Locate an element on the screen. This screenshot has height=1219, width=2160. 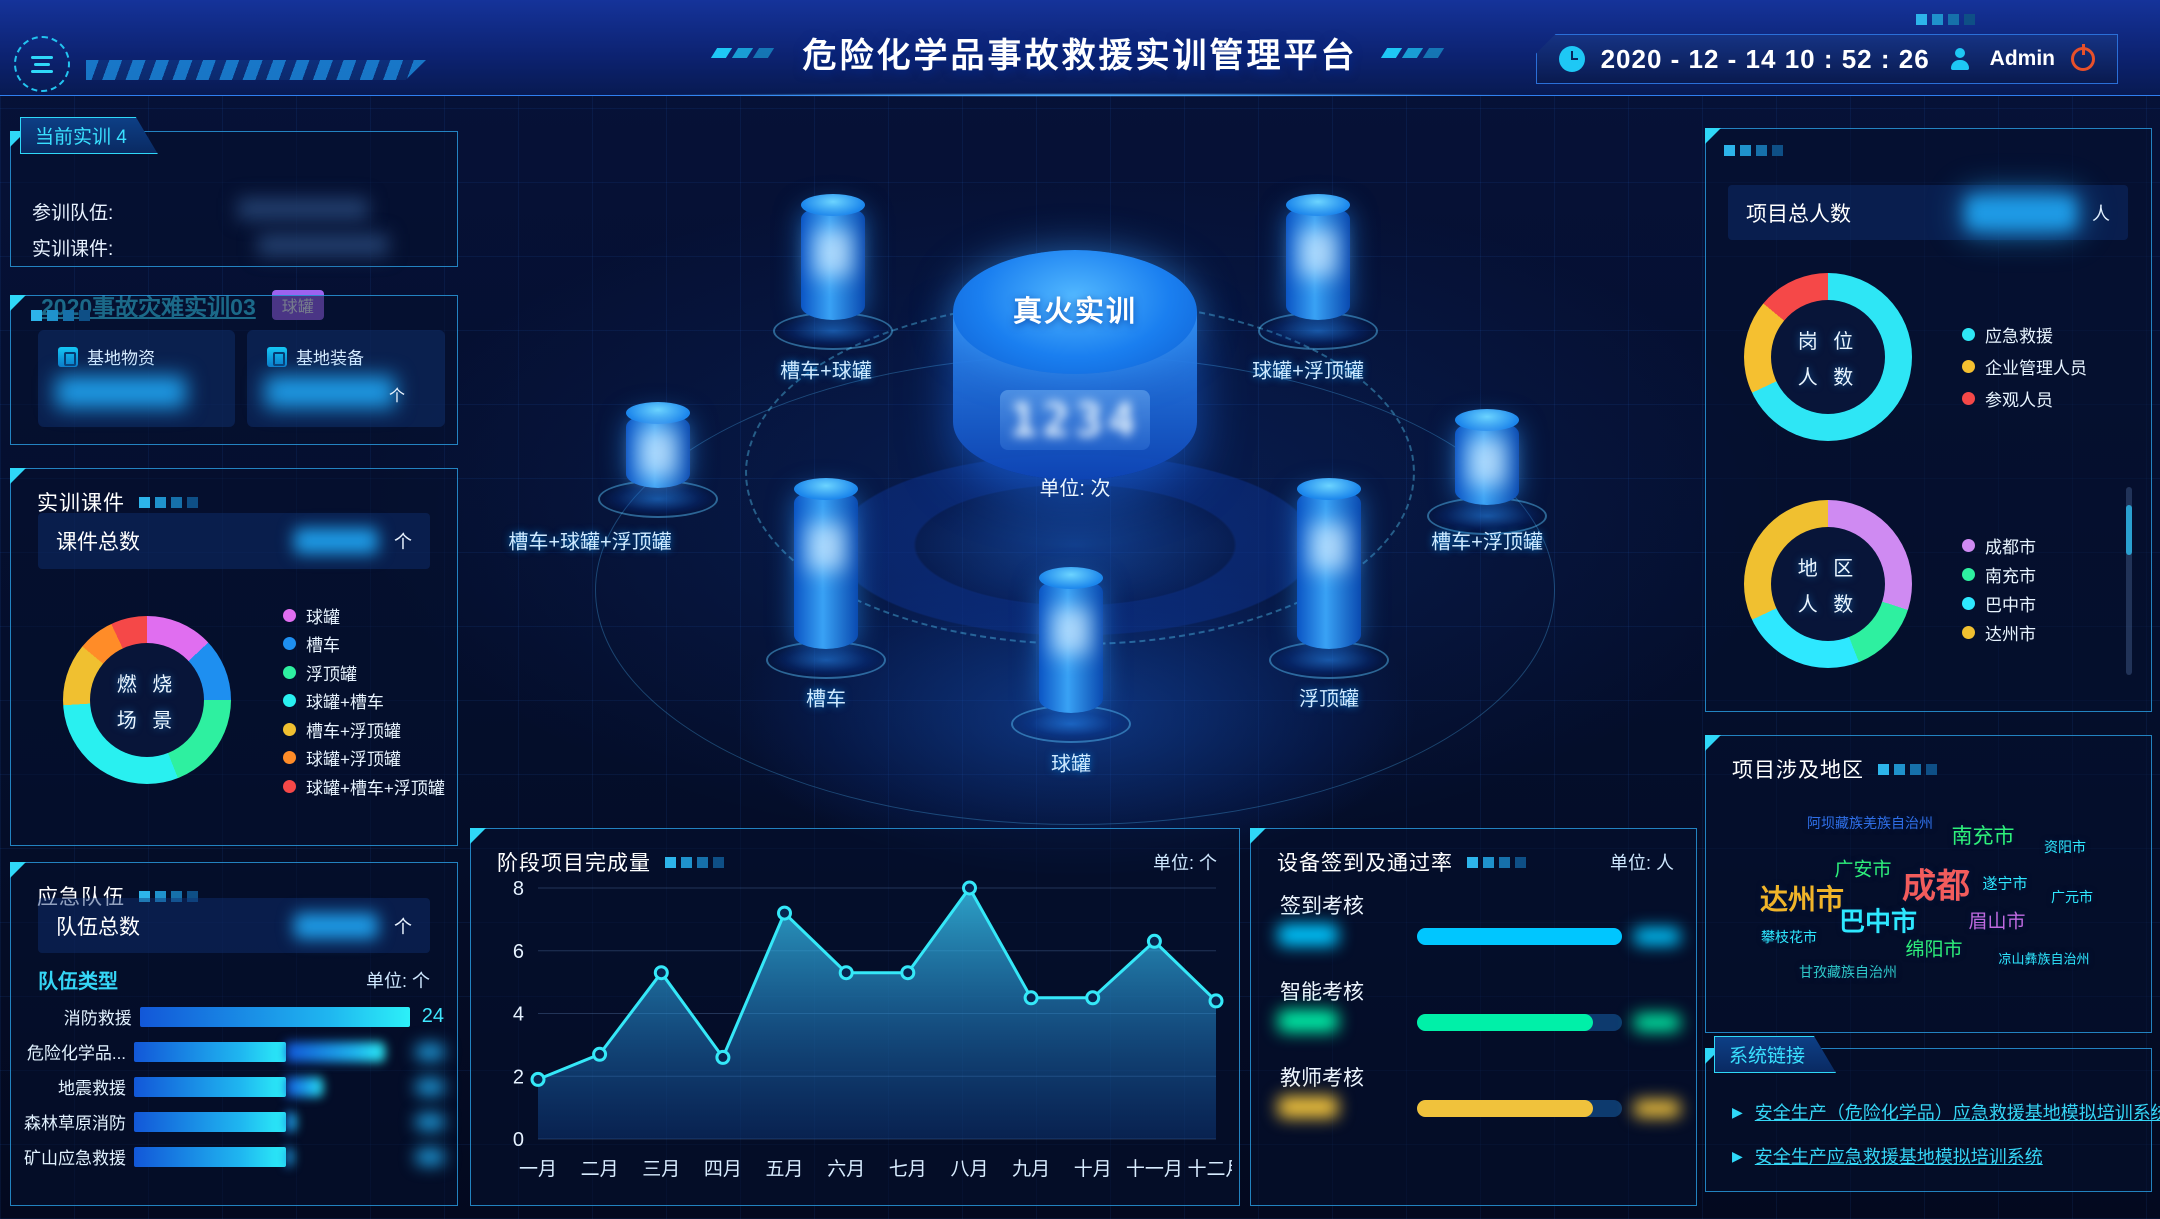
scrollbar is located at coordinates (2129, 581).